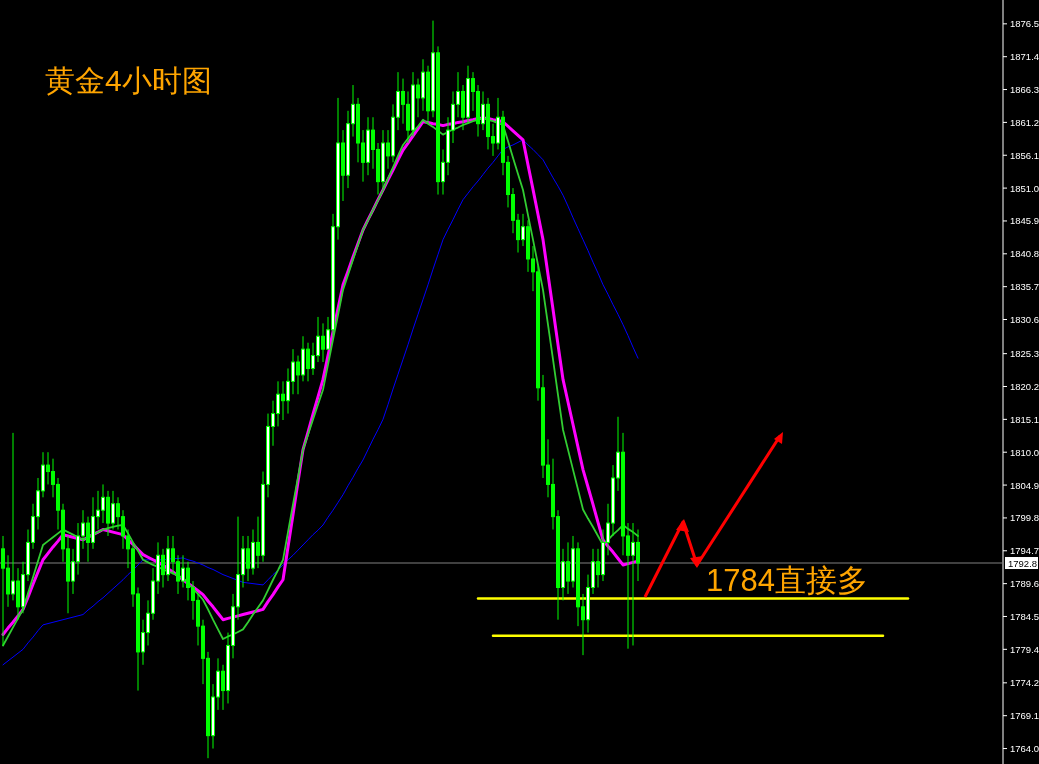 The image size is (1039, 764). I want to click on y-tick-label: 1866.3, so click(1024, 90).